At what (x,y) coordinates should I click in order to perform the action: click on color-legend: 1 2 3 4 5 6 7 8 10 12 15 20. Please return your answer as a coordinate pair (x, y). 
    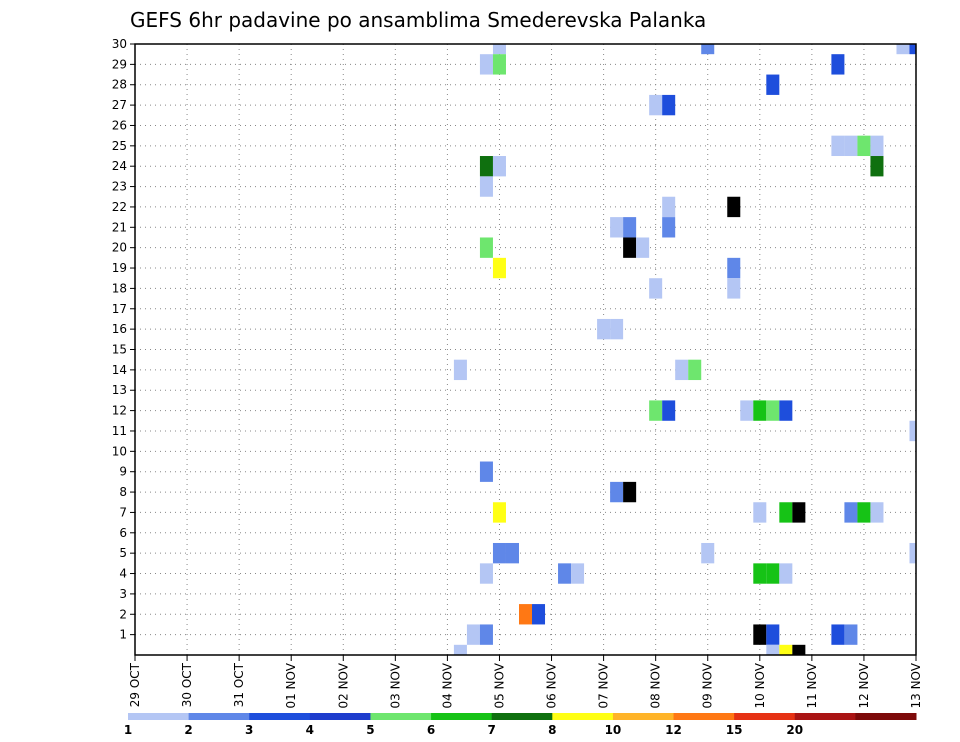
    Looking at the image, I should click on (520, 725).